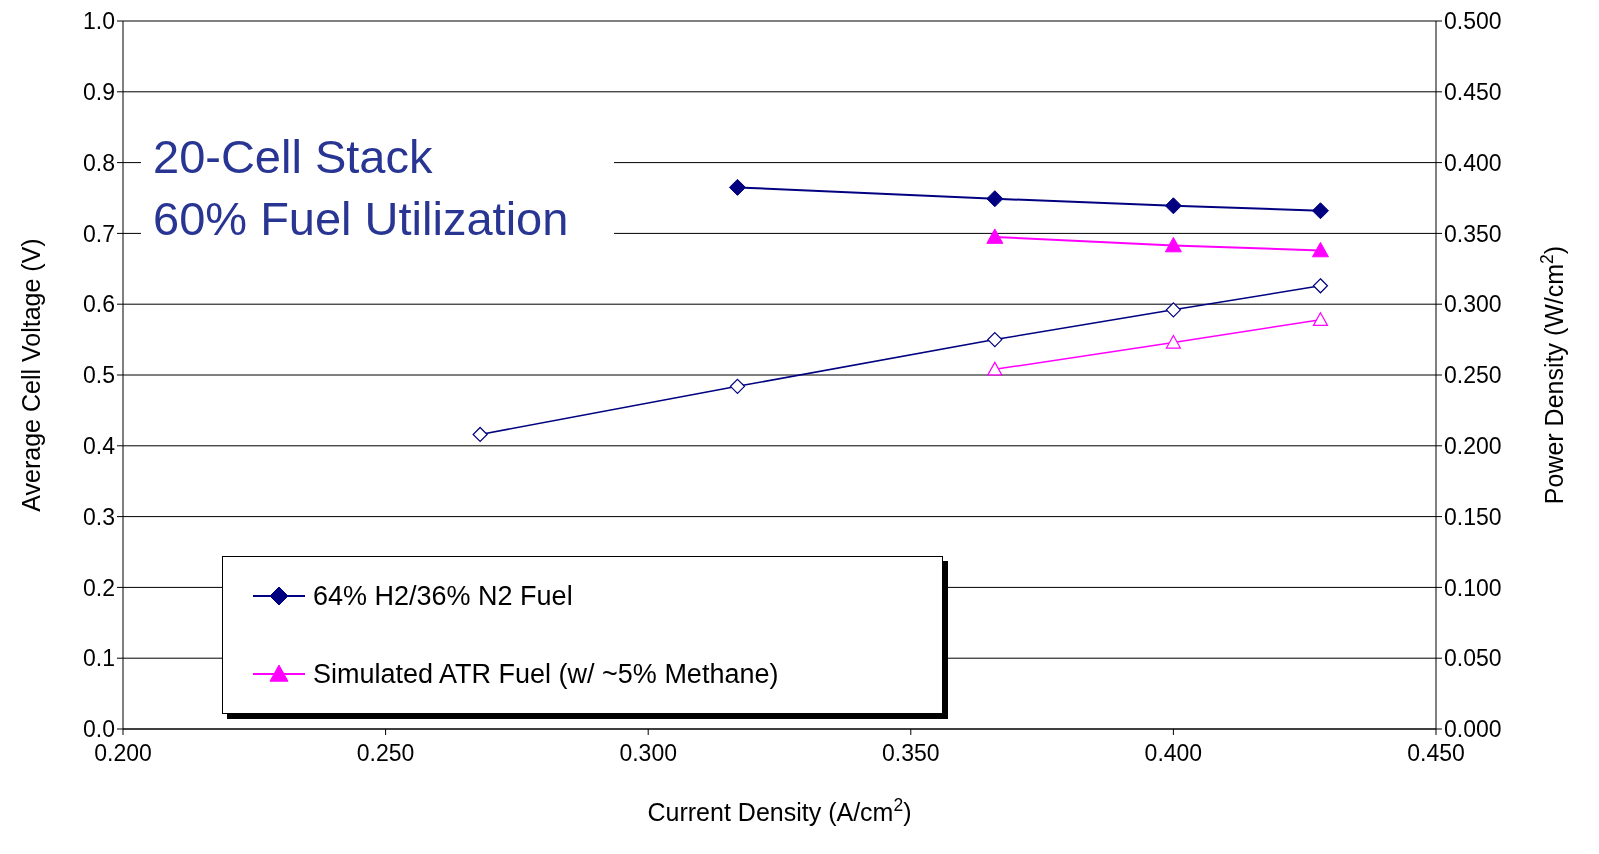  Describe the element at coordinates (31, 375) in the screenshot. I see `y-axis-title: Average Cell Voltage (V)` at that location.